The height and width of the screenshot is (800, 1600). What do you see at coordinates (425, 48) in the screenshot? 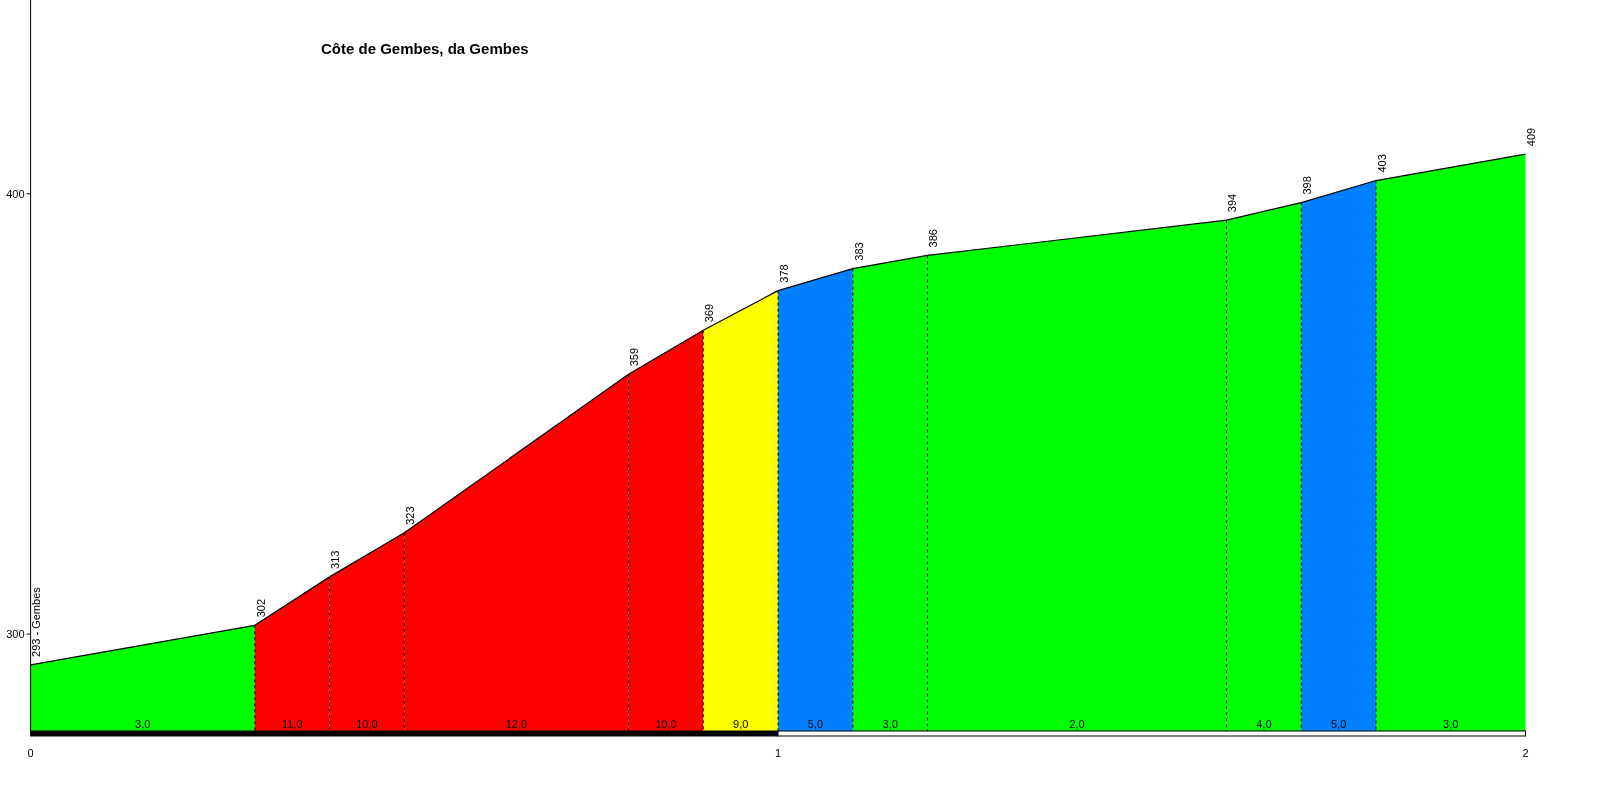
I see `text: Côte de Gembes, da Gembes` at bounding box center [425, 48].